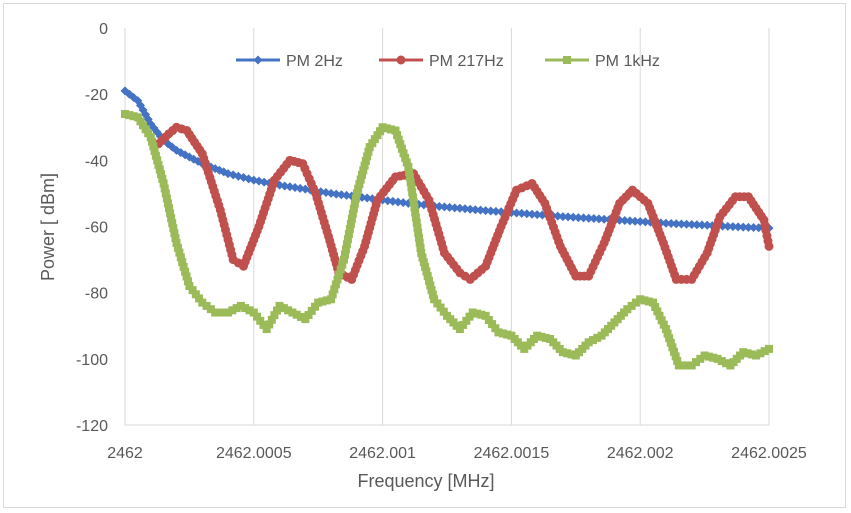  I want to click on y-tick-label: -120, so click(92, 426).